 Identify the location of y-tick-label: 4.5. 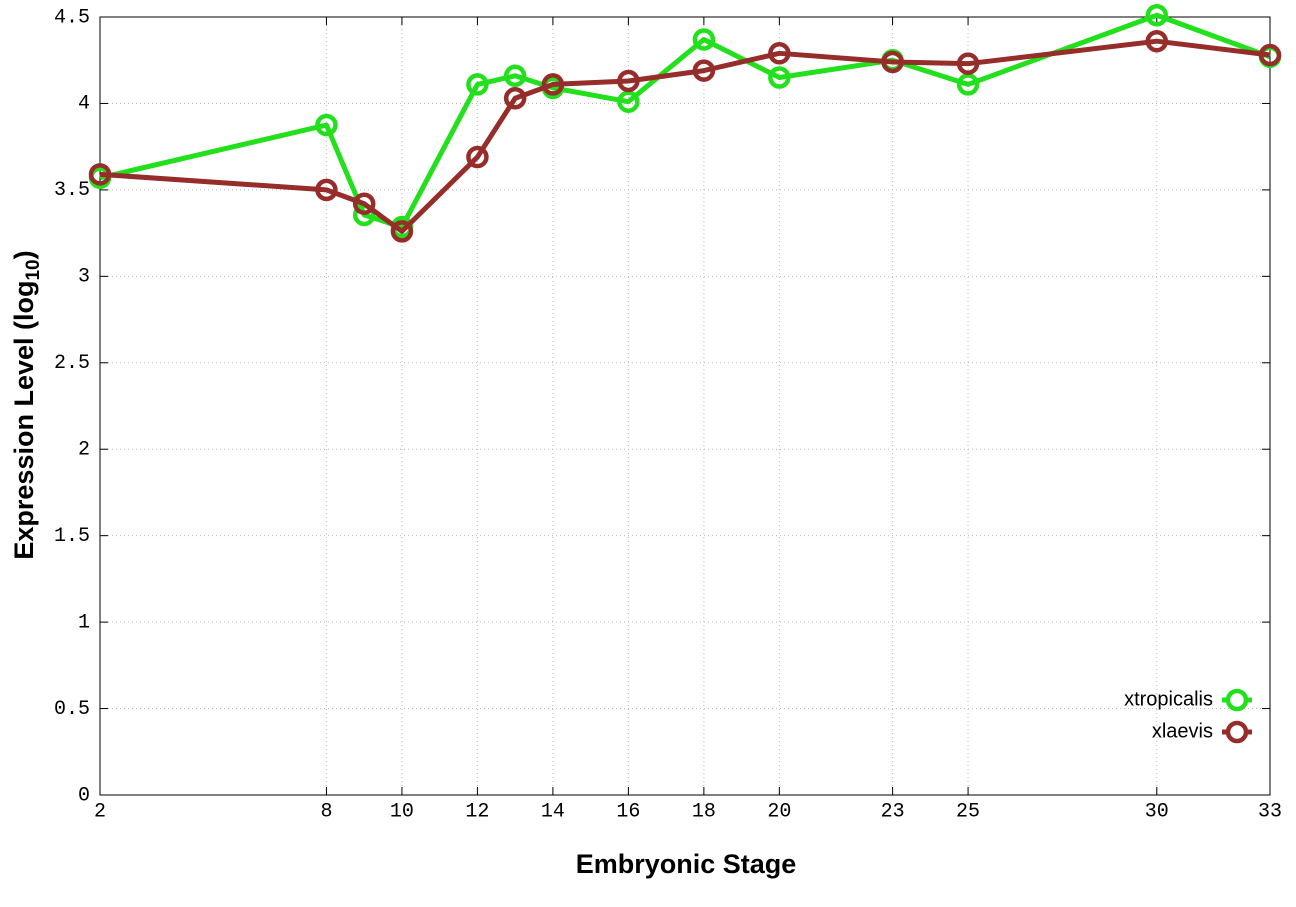
(72, 17).